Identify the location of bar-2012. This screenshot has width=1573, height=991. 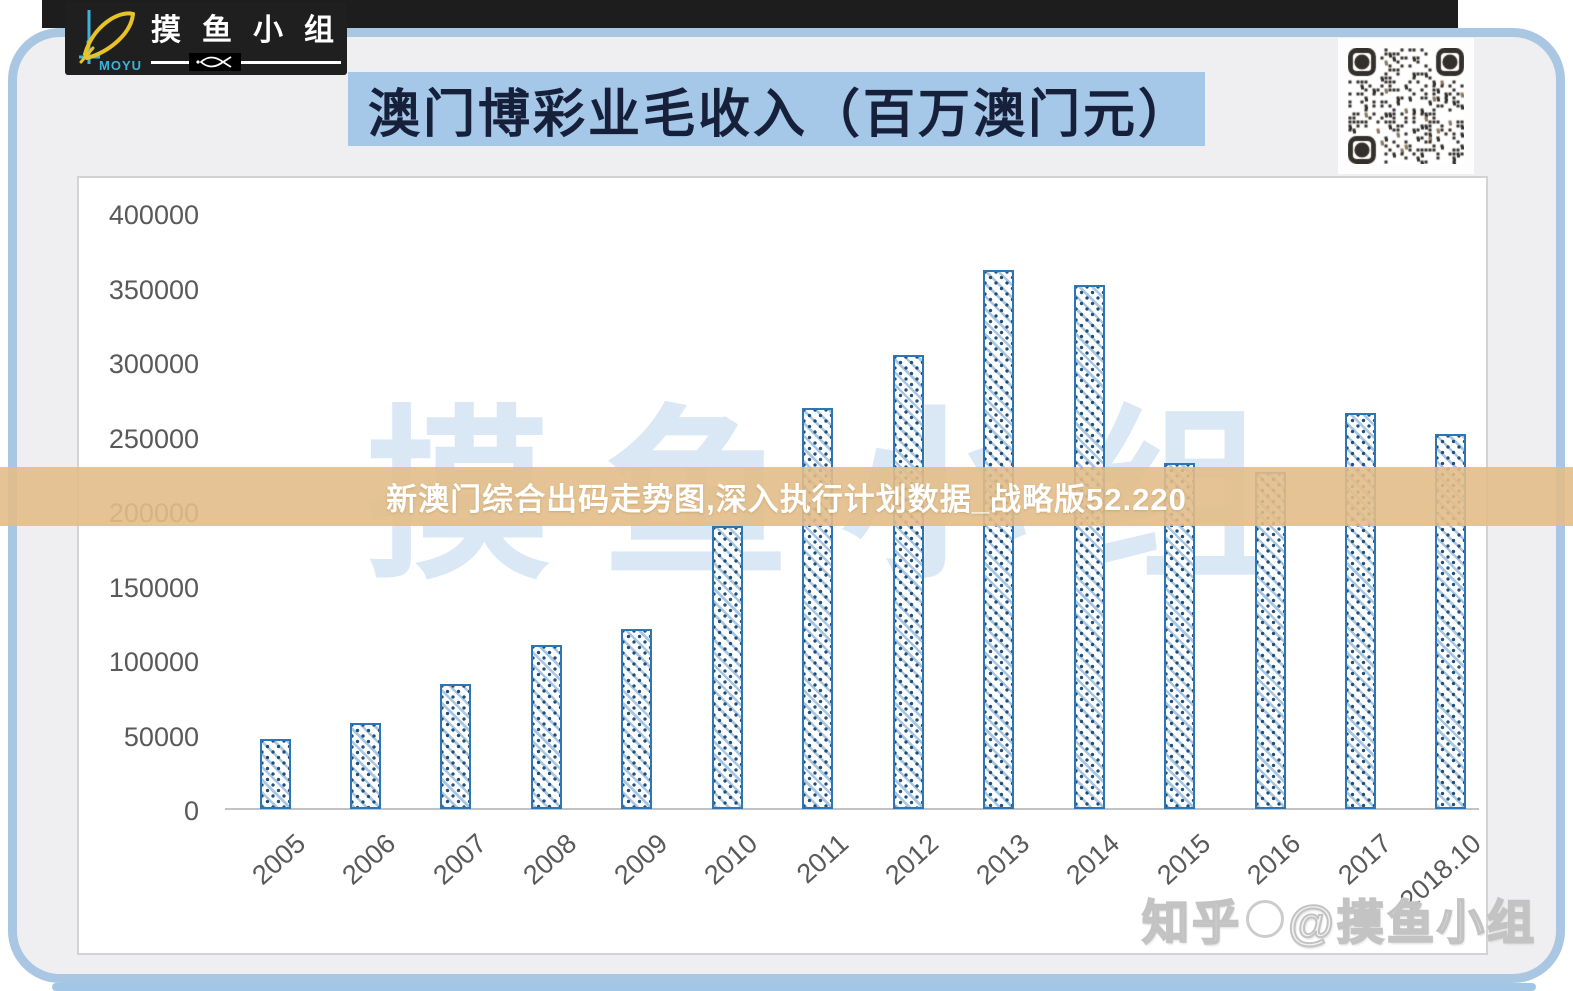
(908, 582).